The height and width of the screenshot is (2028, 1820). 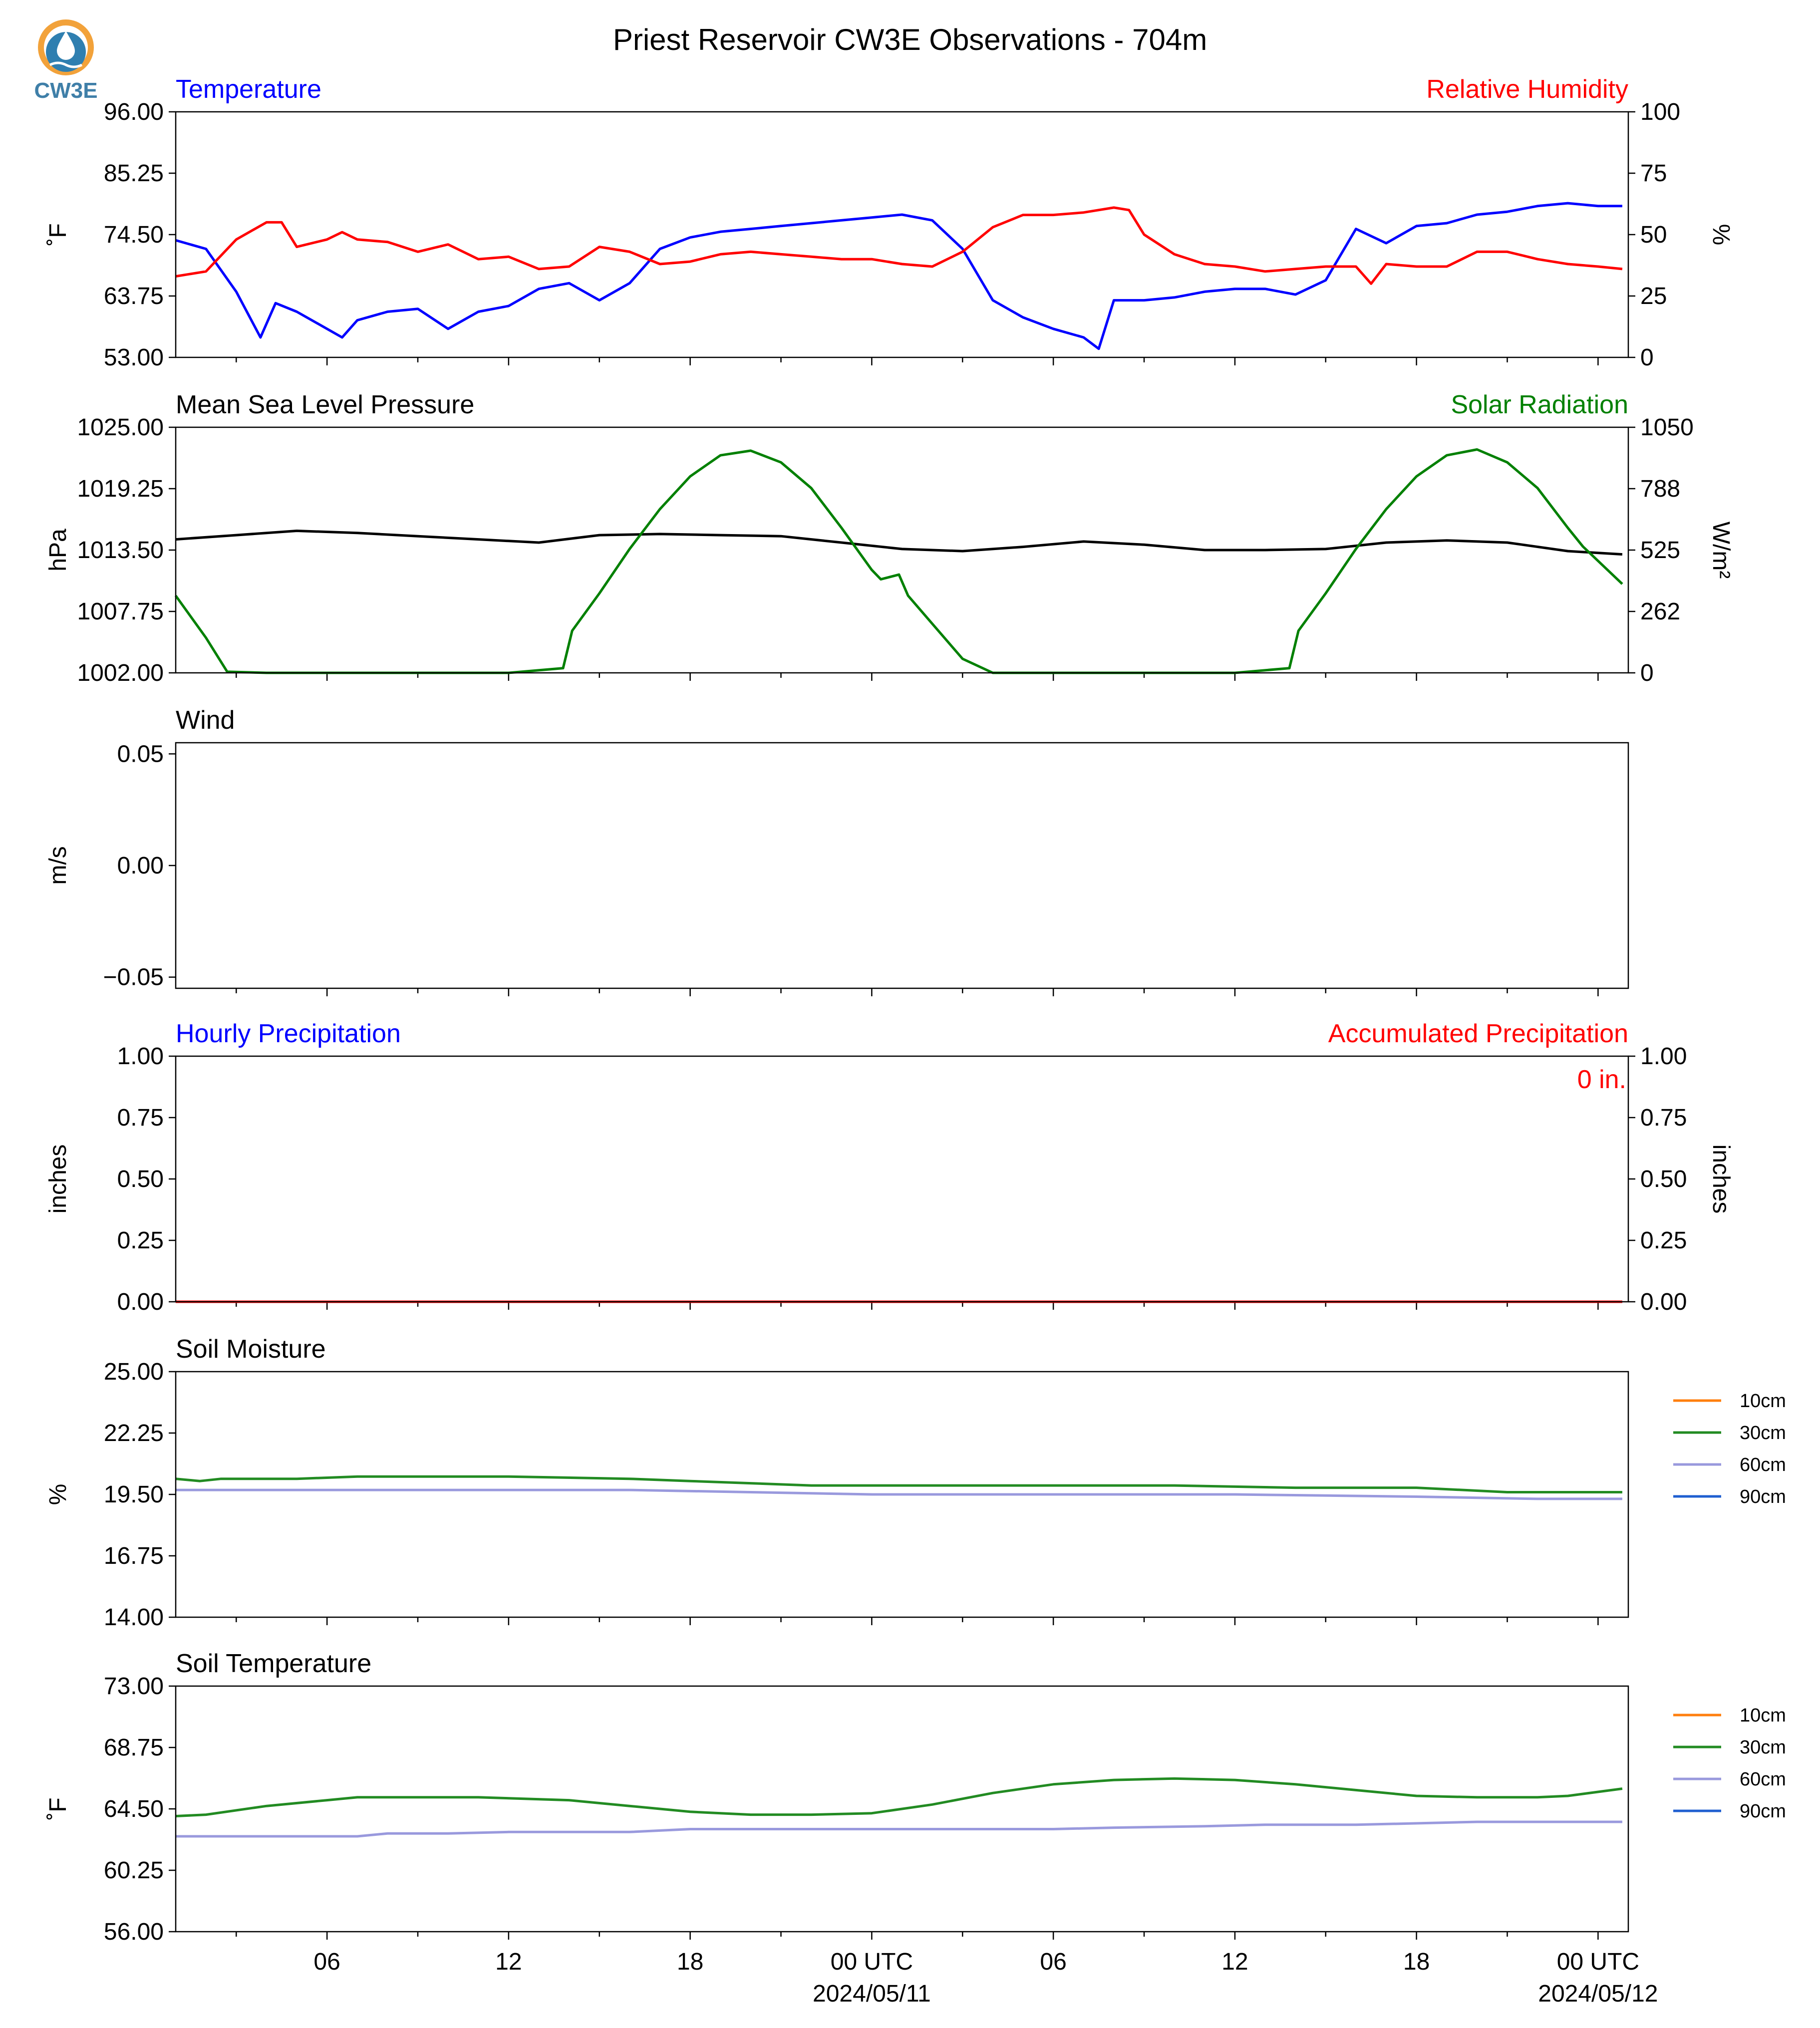 What do you see at coordinates (325, 404) in the screenshot?
I see `panel-title-left: Mean Sea Level Pressure` at bounding box center [325, 404].